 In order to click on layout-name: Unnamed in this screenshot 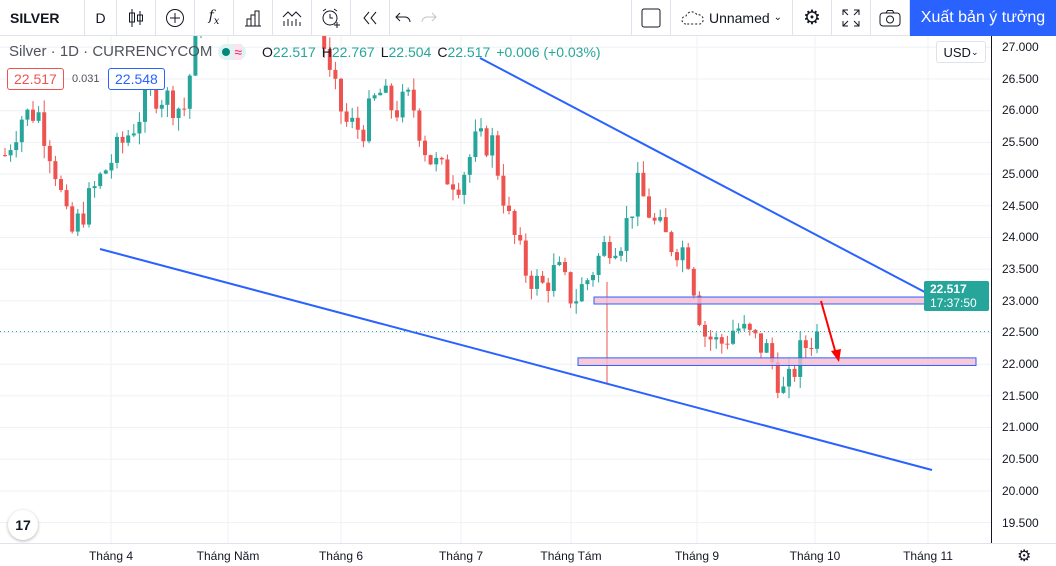, I will do `click(739, 17)`.